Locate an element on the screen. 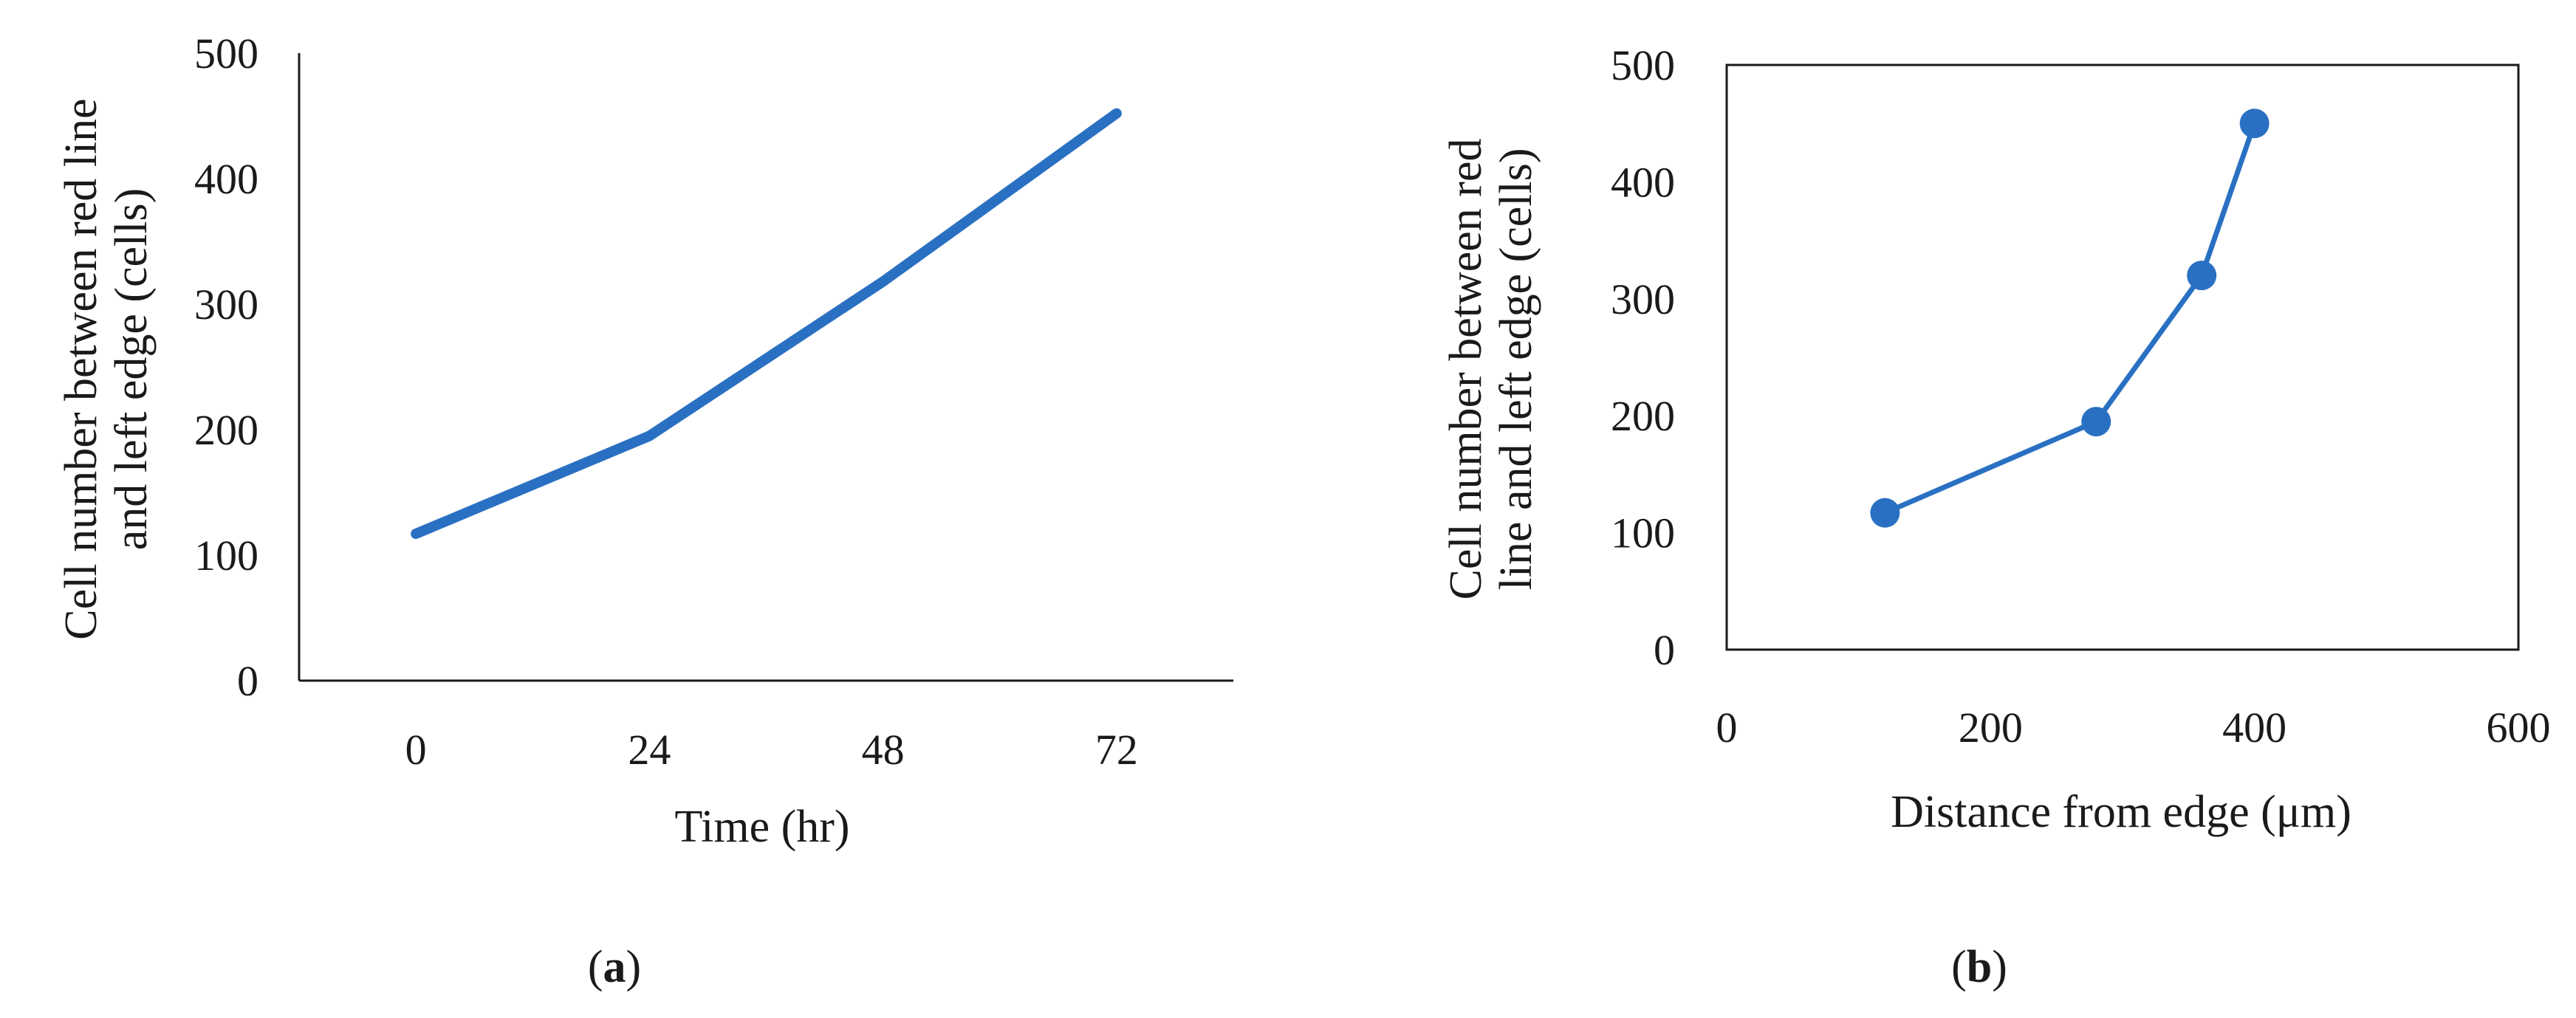 The image size is (2576, 1018). y-axis-title-line-1: Cell number between red line is located at coordinates (81, 368).